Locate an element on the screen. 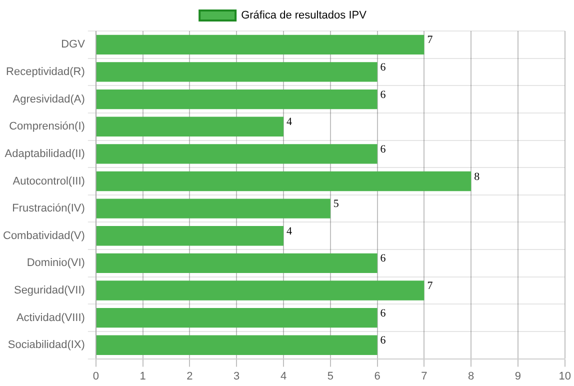 The height and width of the screenshot is (386, 574). y-tick-label: Sociabilidad(IX) is located at coordinates (46, 345).